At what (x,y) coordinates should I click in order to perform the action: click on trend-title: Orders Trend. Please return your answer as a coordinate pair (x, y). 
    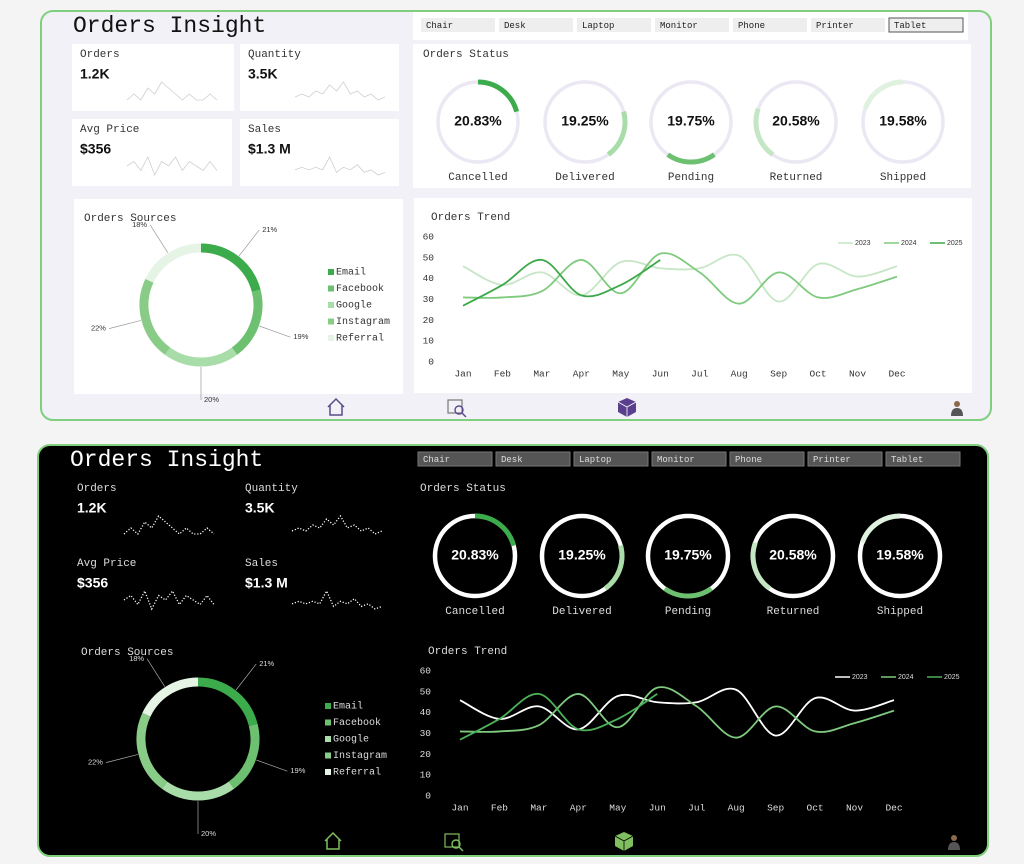
    Looking at the image, I should click on (470, 218).